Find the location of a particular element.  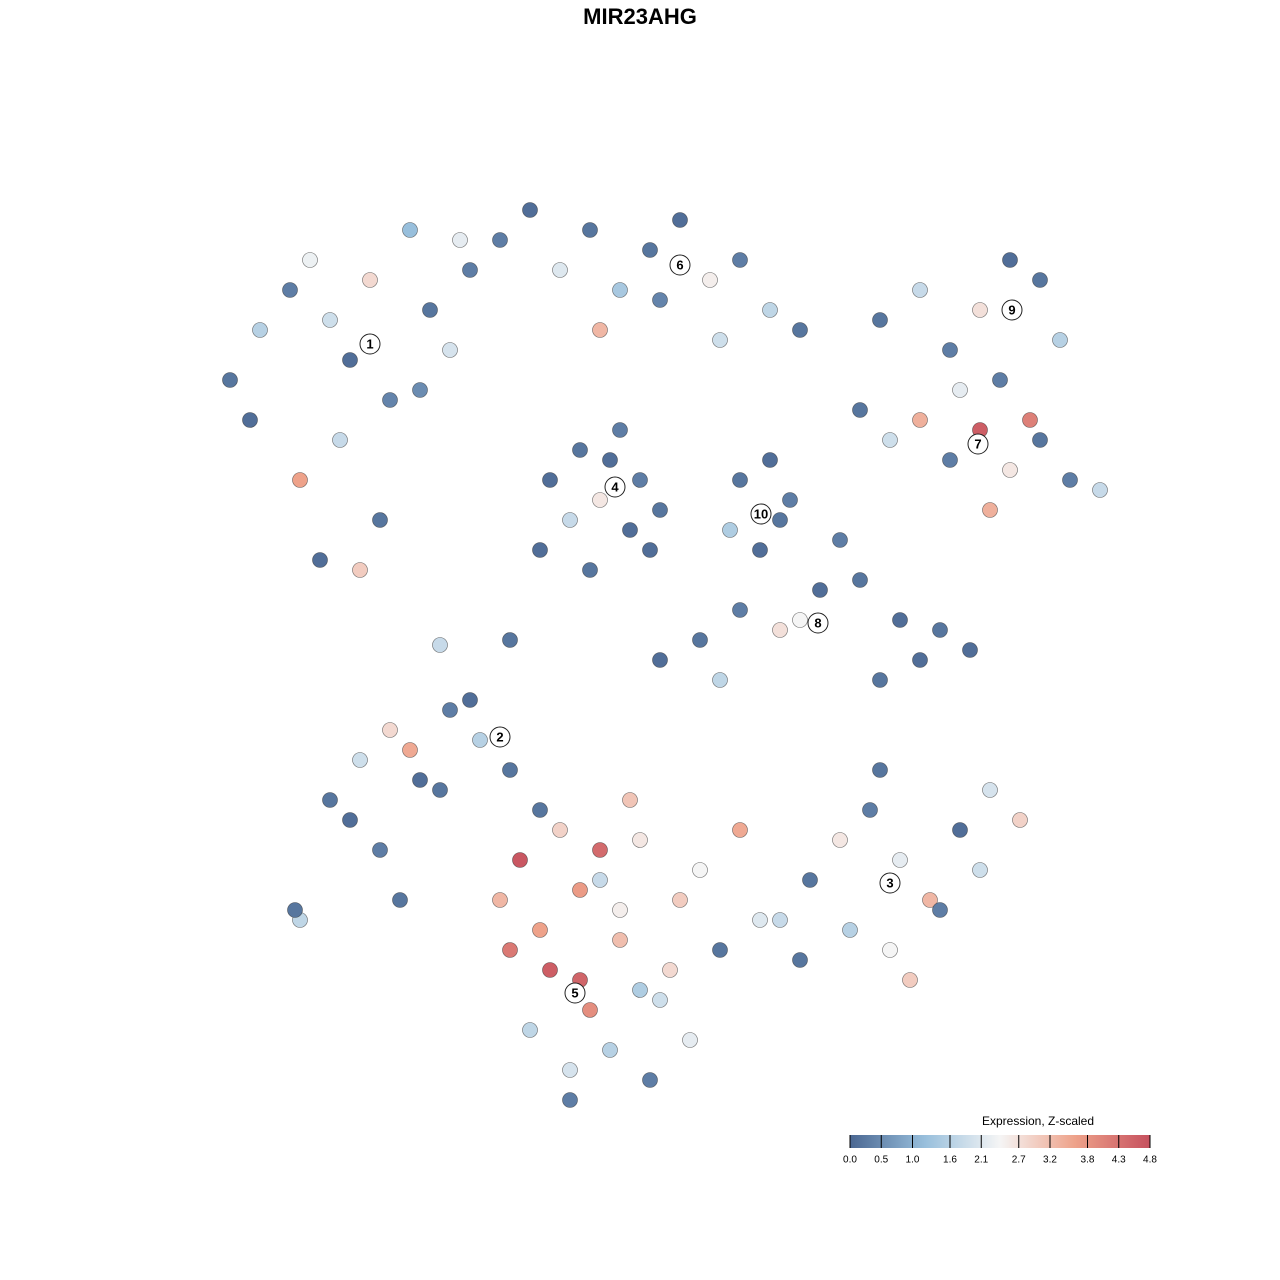

cluster-label: 10 is located at coordinates (761, 513).